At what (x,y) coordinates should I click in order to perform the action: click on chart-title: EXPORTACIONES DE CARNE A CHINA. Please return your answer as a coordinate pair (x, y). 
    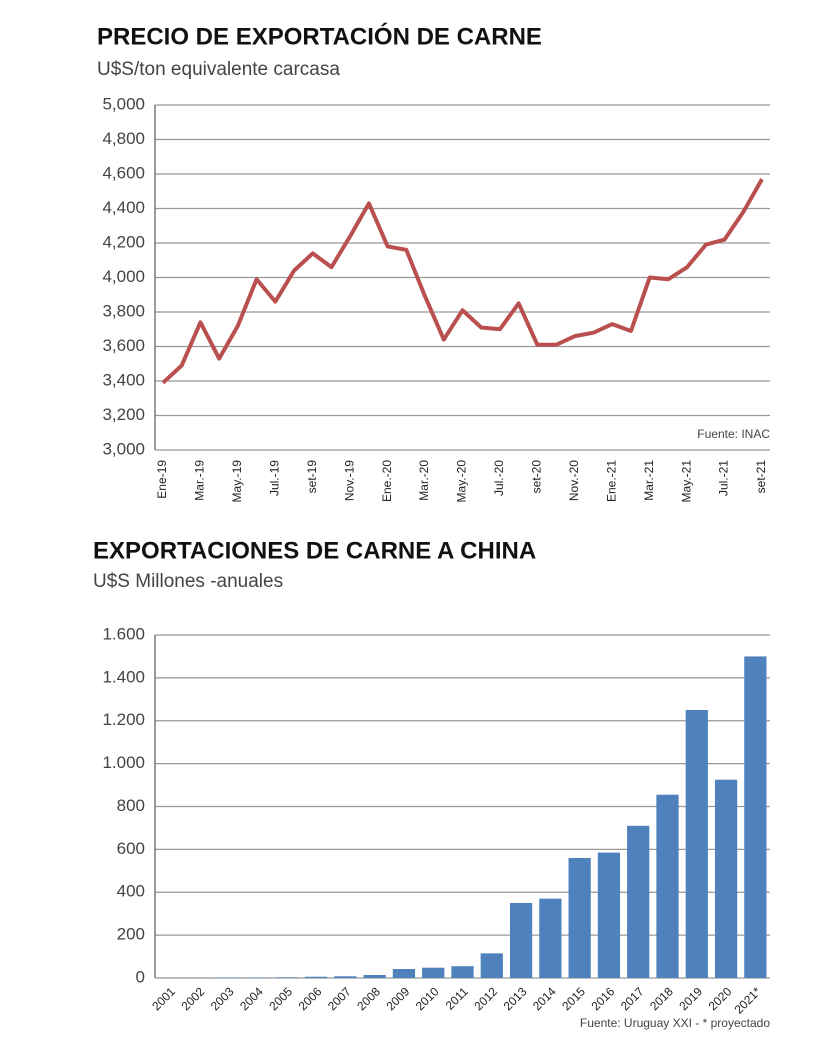
    Looking at the image, I should click on (314, 550).